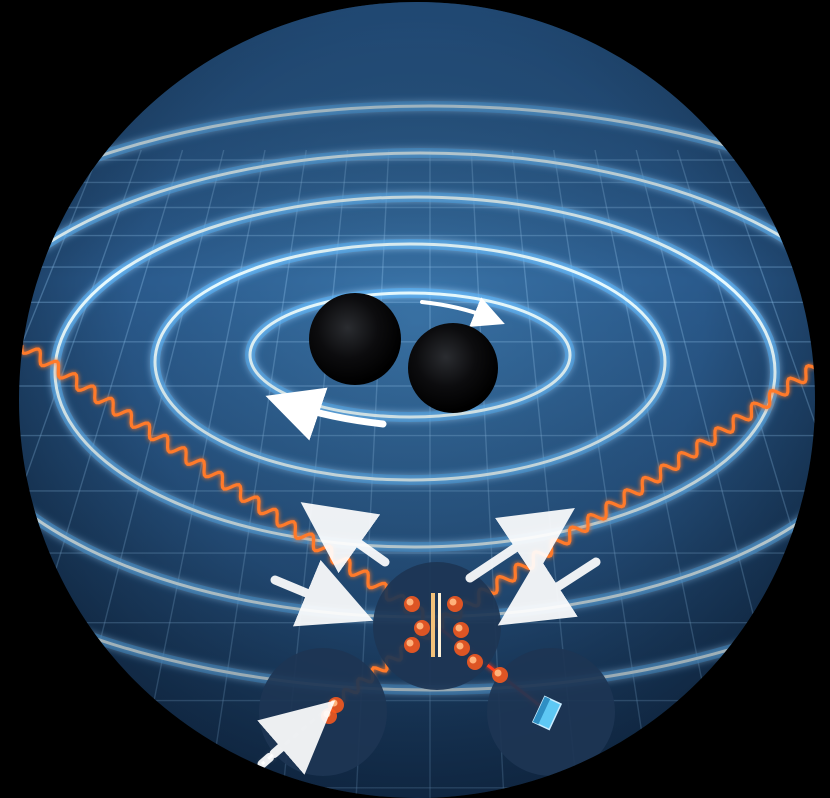  I want to click on arrows, so click(429, 638).